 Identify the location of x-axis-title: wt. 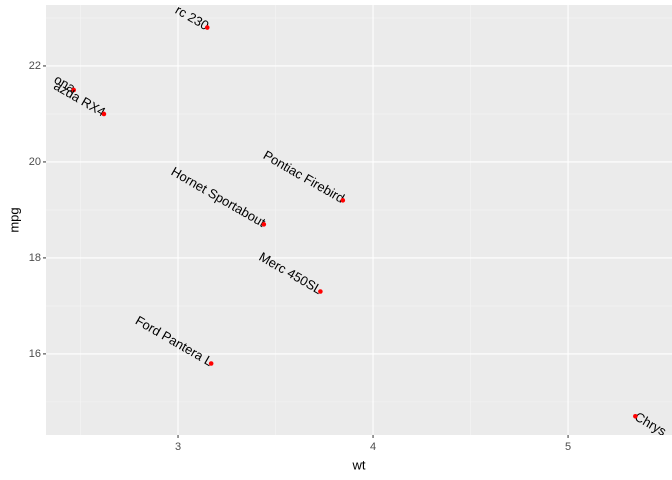
(359, 464).